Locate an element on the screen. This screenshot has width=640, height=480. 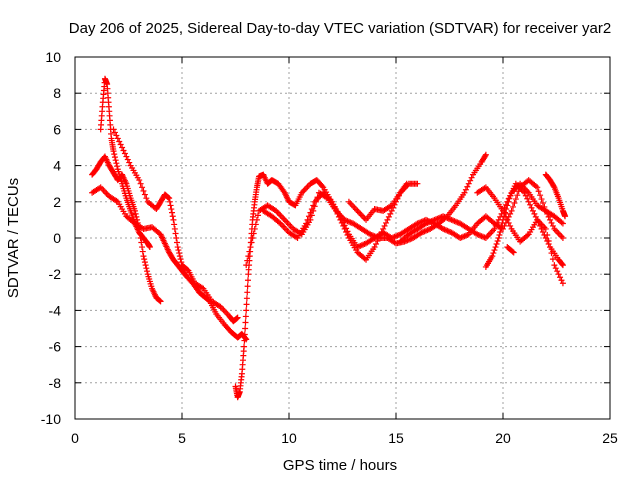
x-tick-label: 5 is located at coordinates (182, 438).